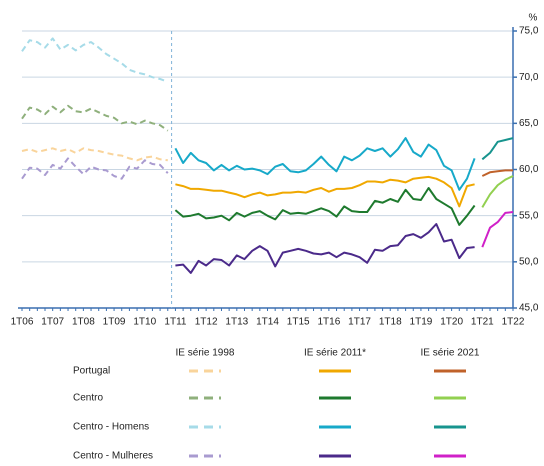  I want to click on x-tick-label: 1T12, so click(206, 322).